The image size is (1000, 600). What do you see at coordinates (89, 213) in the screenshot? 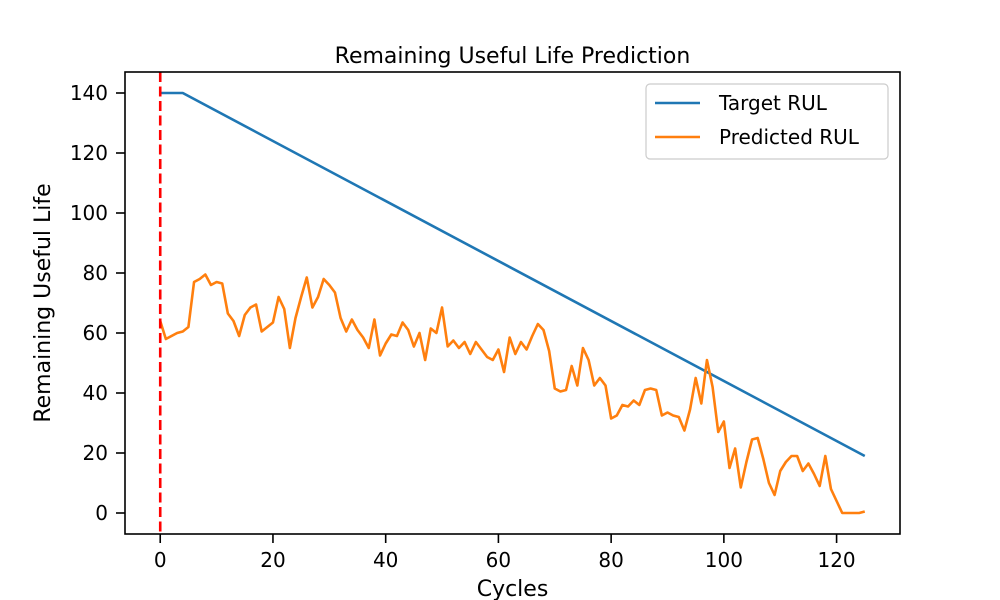
I see `y-tick-label: 100` at bounding box center [89, 213].